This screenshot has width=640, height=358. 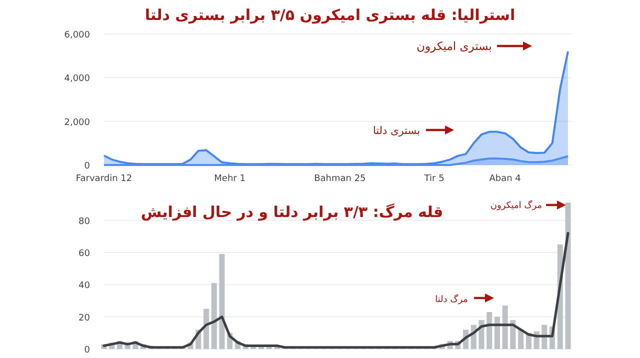 What do you see at coordinates (84, 286) in the screenshot?
I see `y-tick-label: 40` at bounding box center [84, 286].